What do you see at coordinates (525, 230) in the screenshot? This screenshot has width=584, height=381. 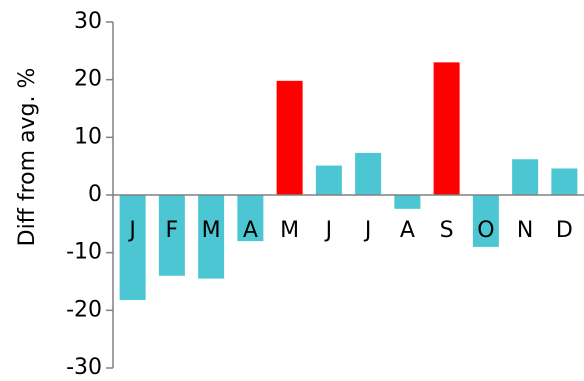 I see `category-label: N` at bounding box center [525, 230].